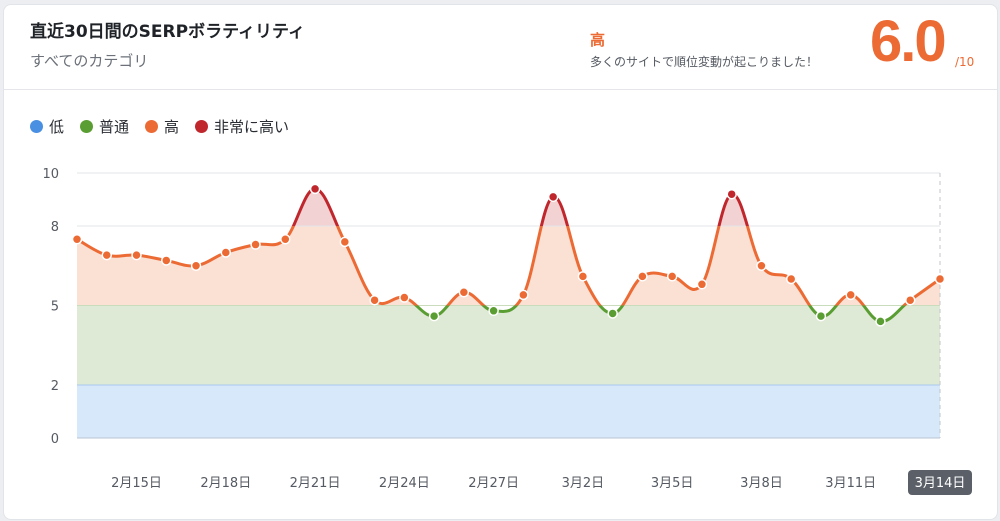  I want to click on x-tick-label: 2月15日, so click(136, 483).